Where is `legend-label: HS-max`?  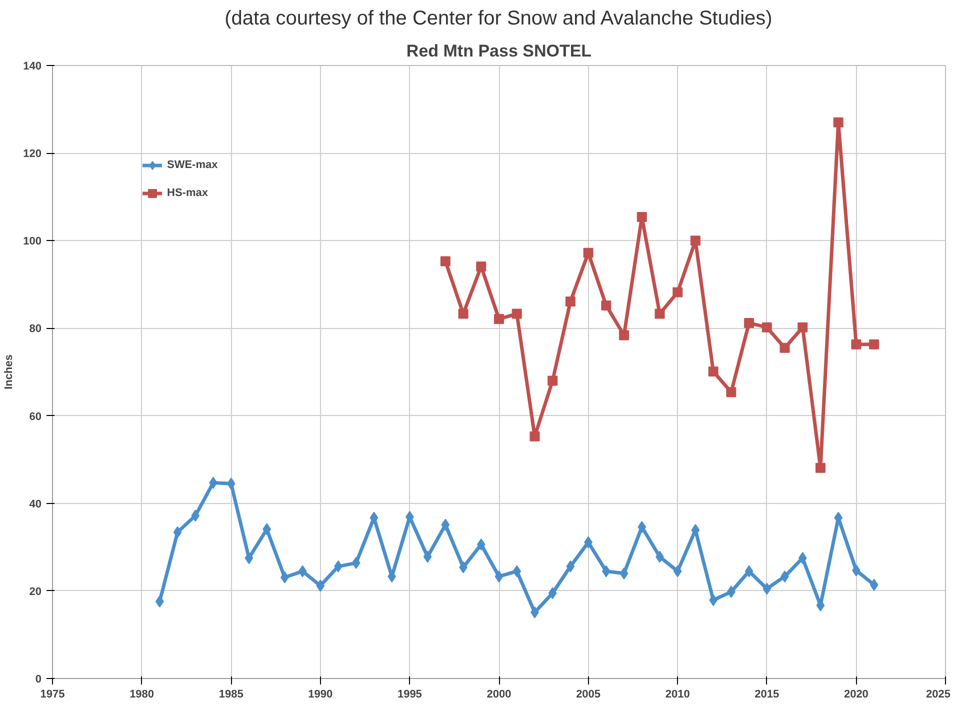 legend-label: HS-max is located at coordinates (187, 193).